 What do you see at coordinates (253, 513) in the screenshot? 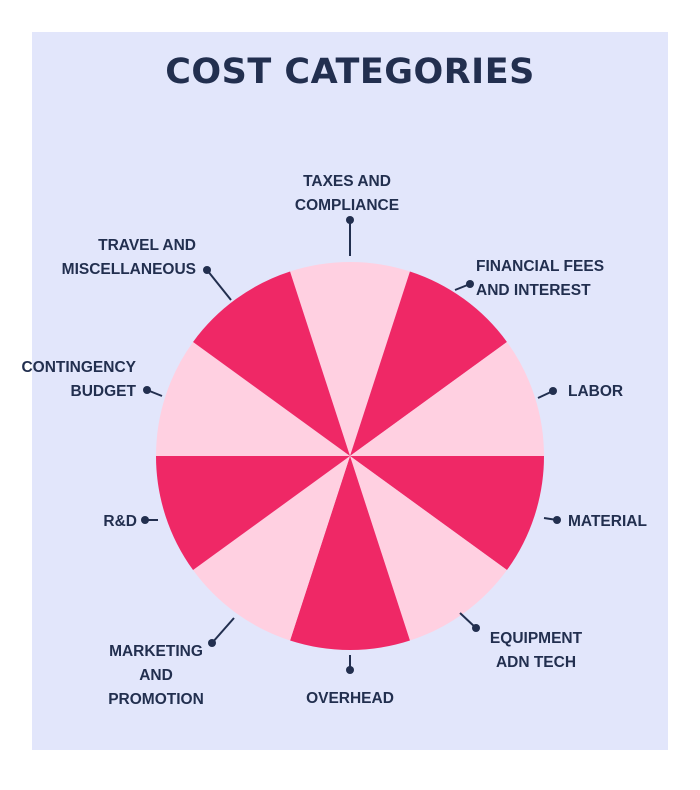
I see `segment-r-and-d` at bounding box center [253, 513].